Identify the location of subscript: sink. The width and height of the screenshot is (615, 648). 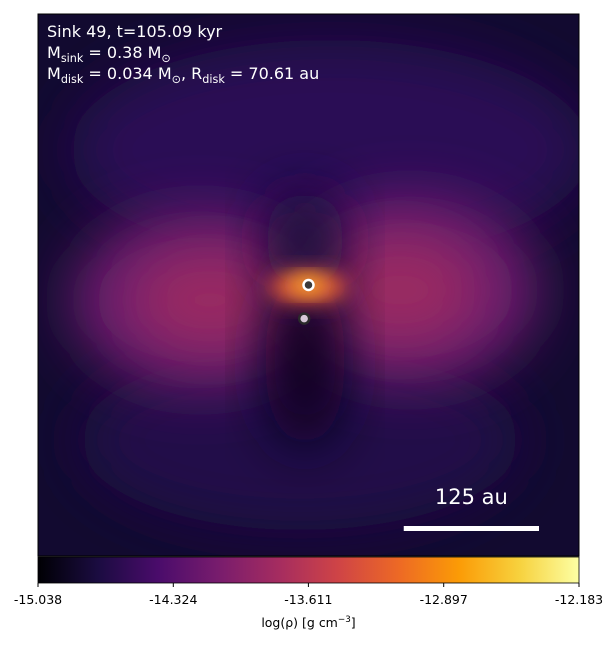
(72, 58).